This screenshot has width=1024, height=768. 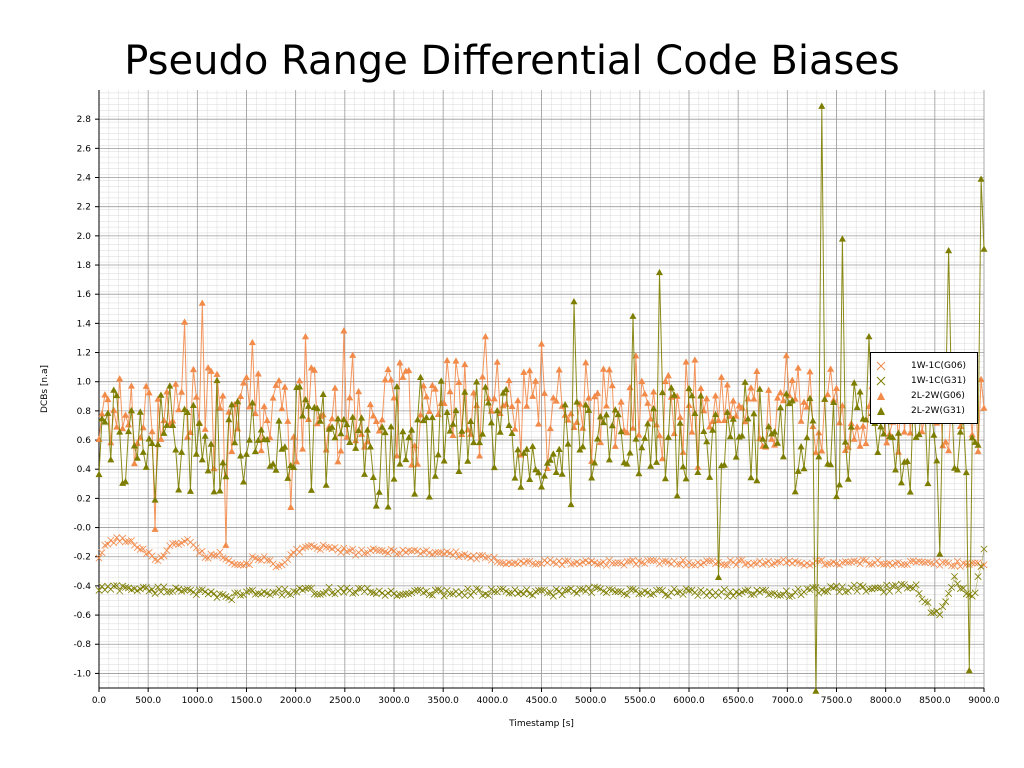 I want to click on legend-label: 1W-1C(G31), so click(x=938, y=381).